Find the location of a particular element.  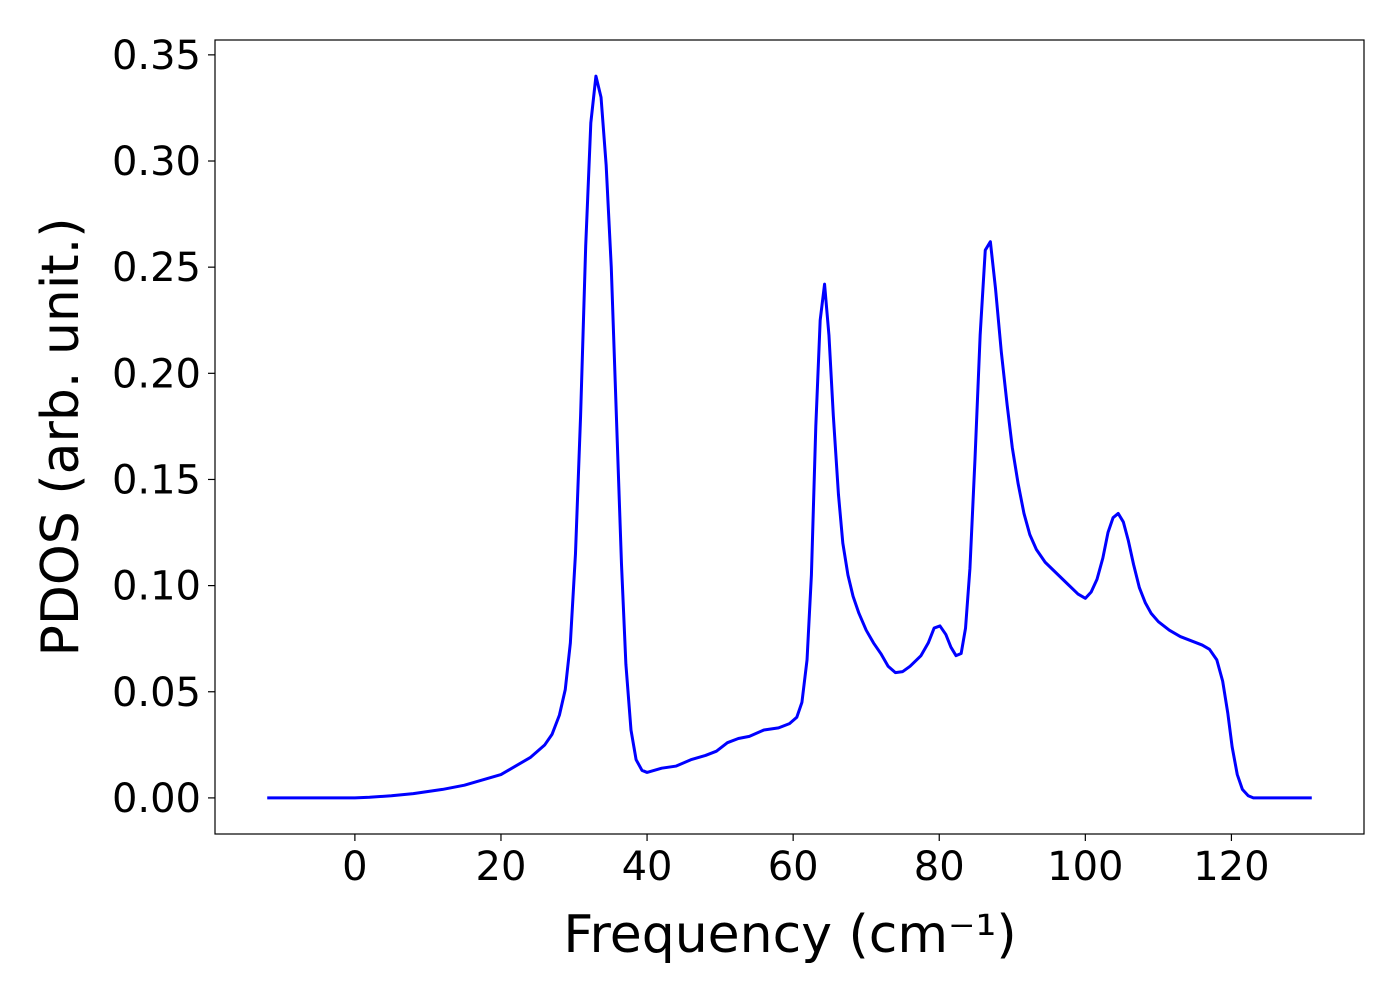

y-axis-label: PDOS (arb. unit.) is located at coordinates (61, 436).